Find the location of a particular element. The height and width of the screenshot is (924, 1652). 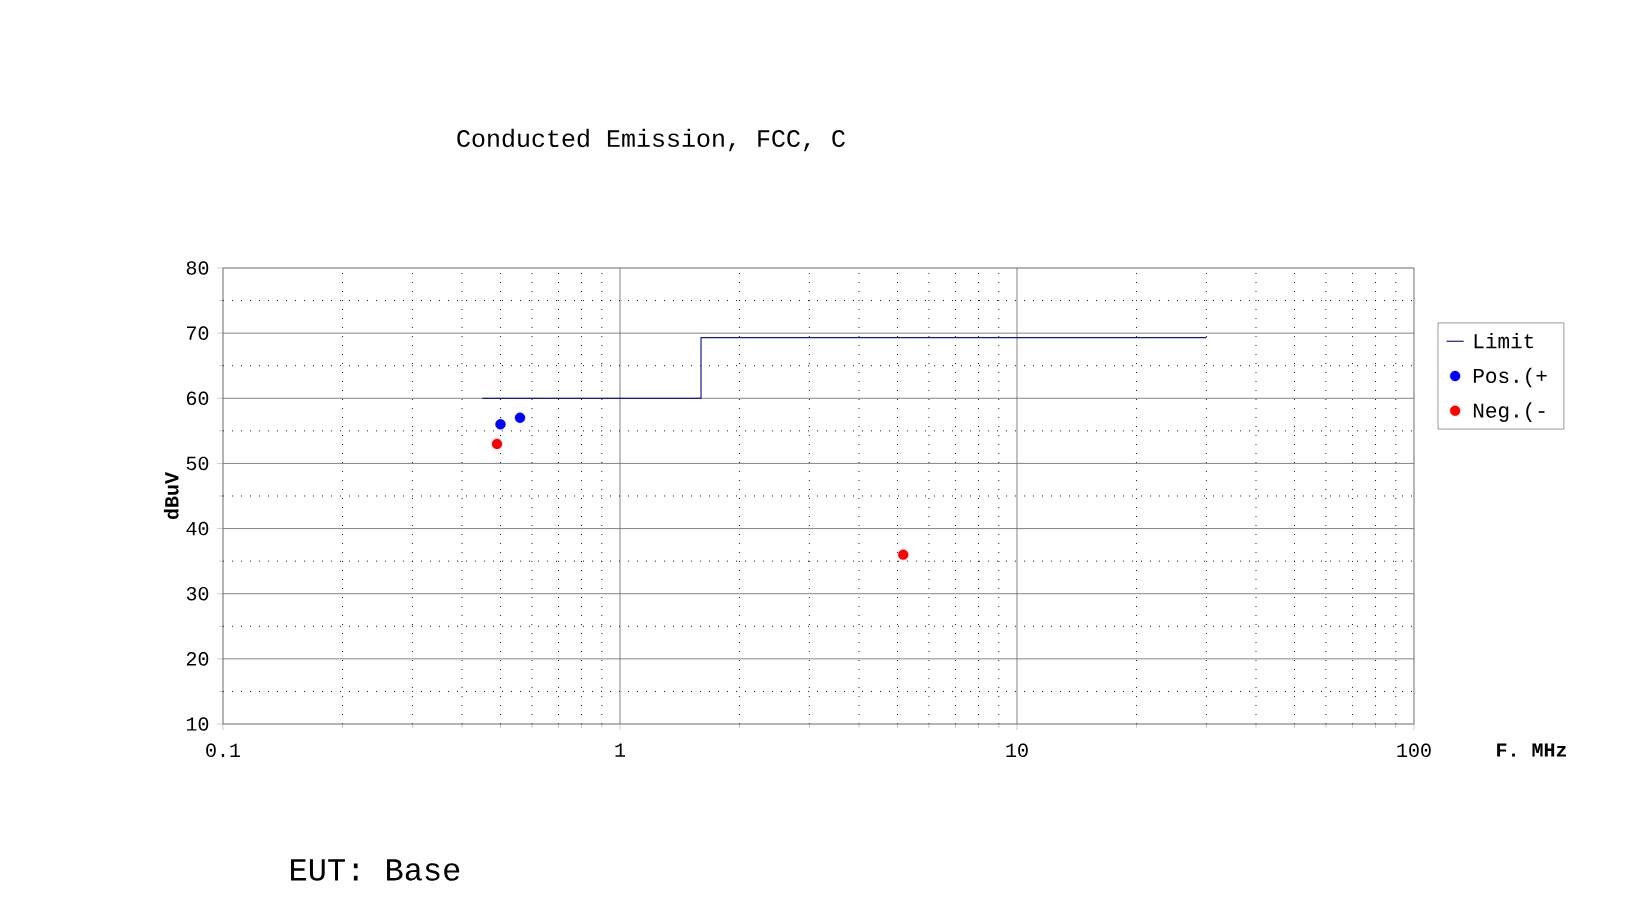

legend-label: Limit is located at coordinates (1504, 340).